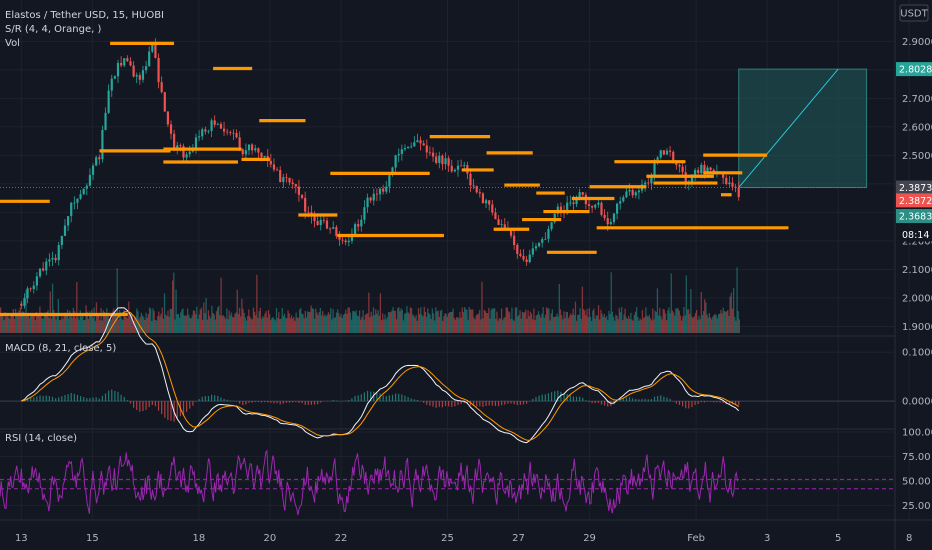 The width and height of the screenshot is (932, 550). I want to click on rsi-indicator-label: RSI (14, close), so click(41, 438).